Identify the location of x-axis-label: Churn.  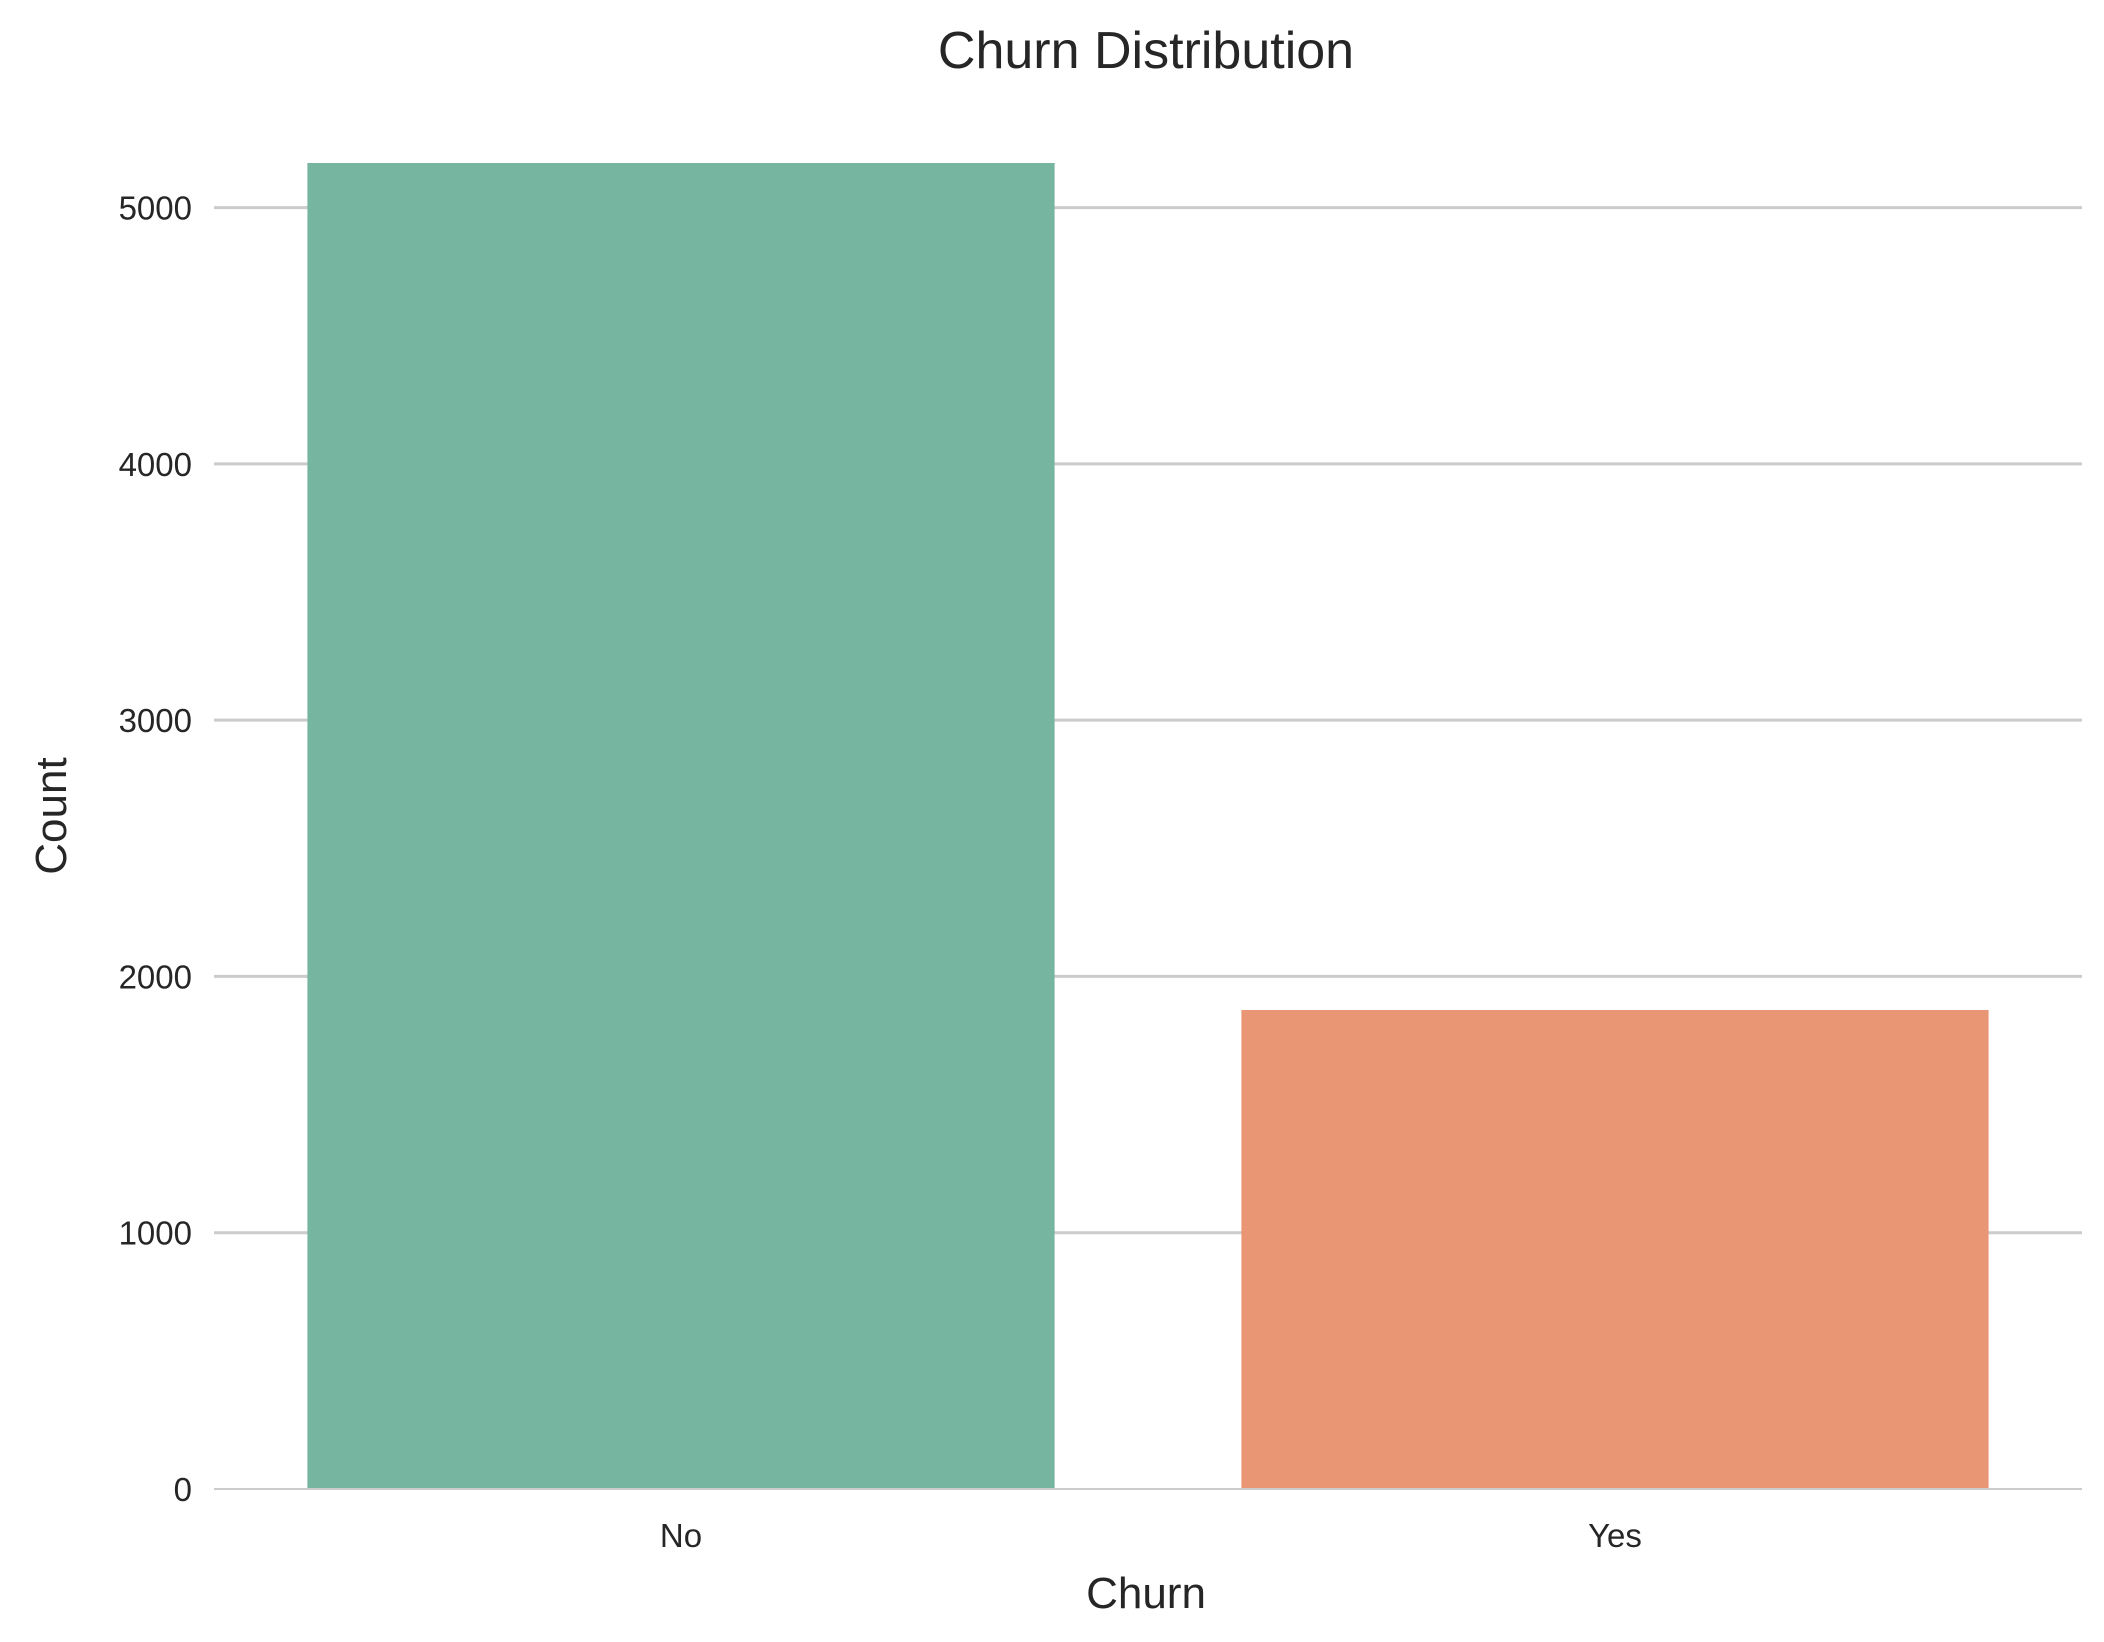
(1146, 1593).